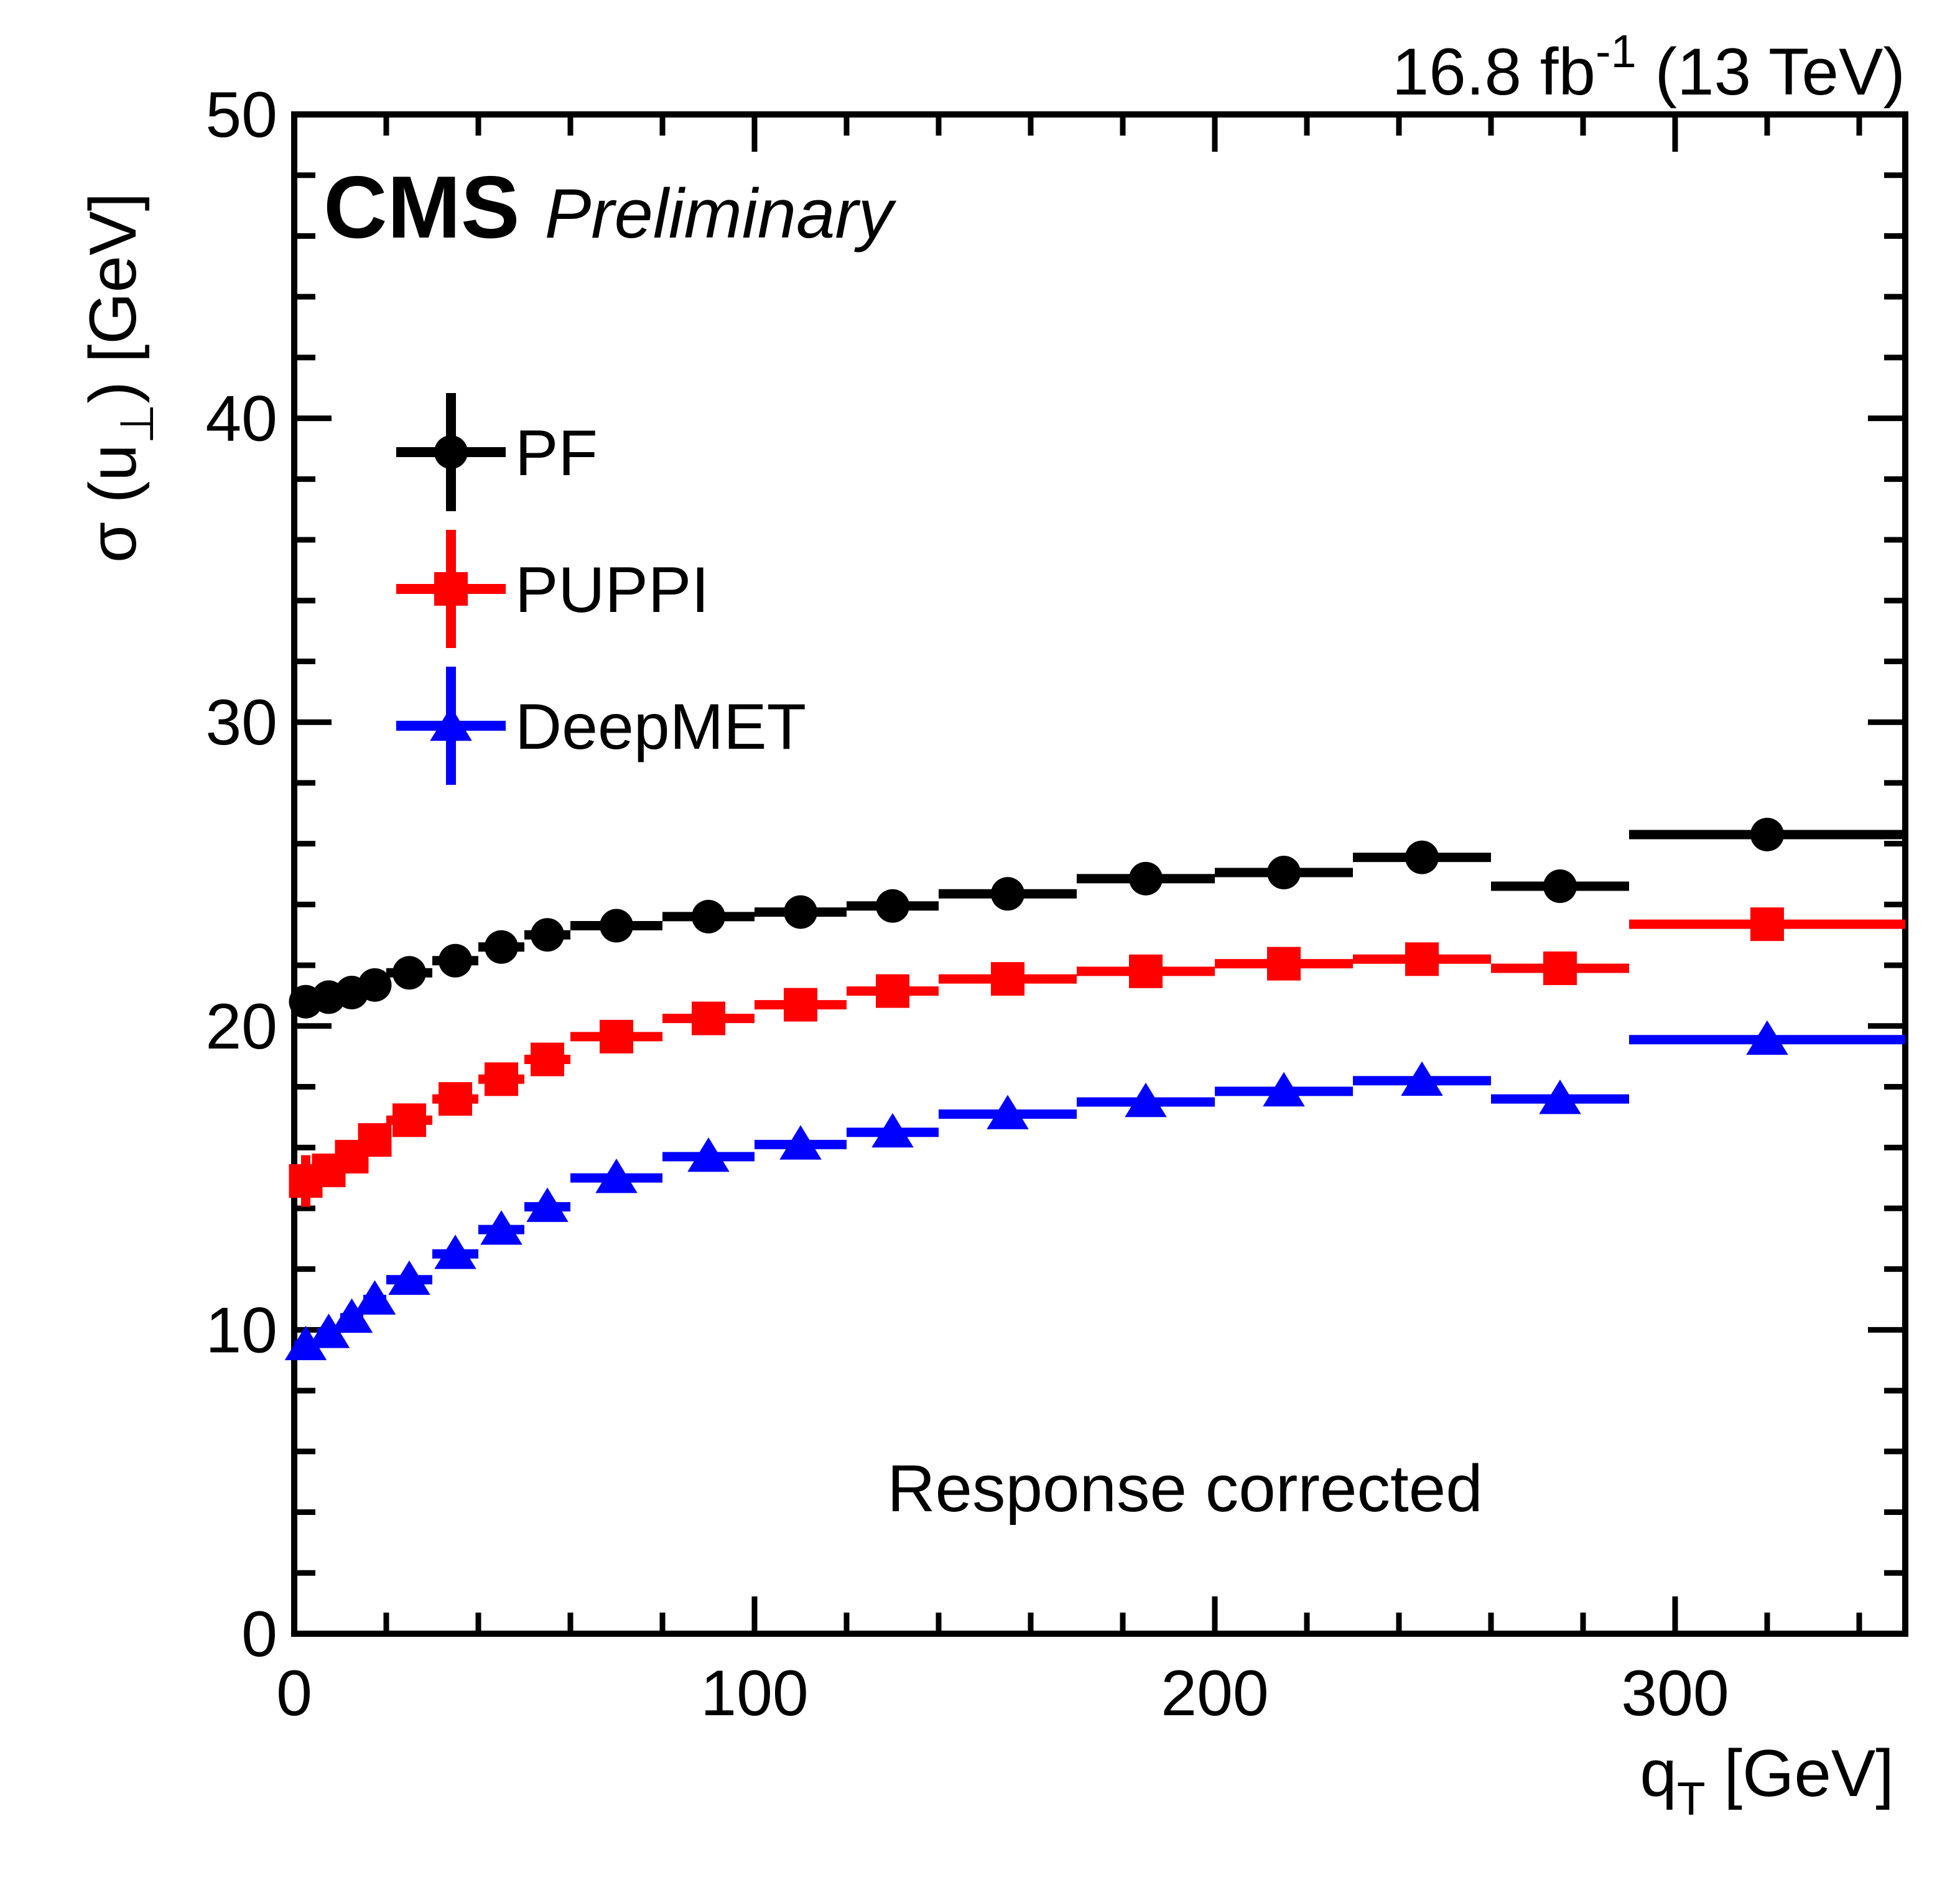 The width and height of the screenshot is (1960, 1880). I want to click on series-puppi, so click(1097, 1057).